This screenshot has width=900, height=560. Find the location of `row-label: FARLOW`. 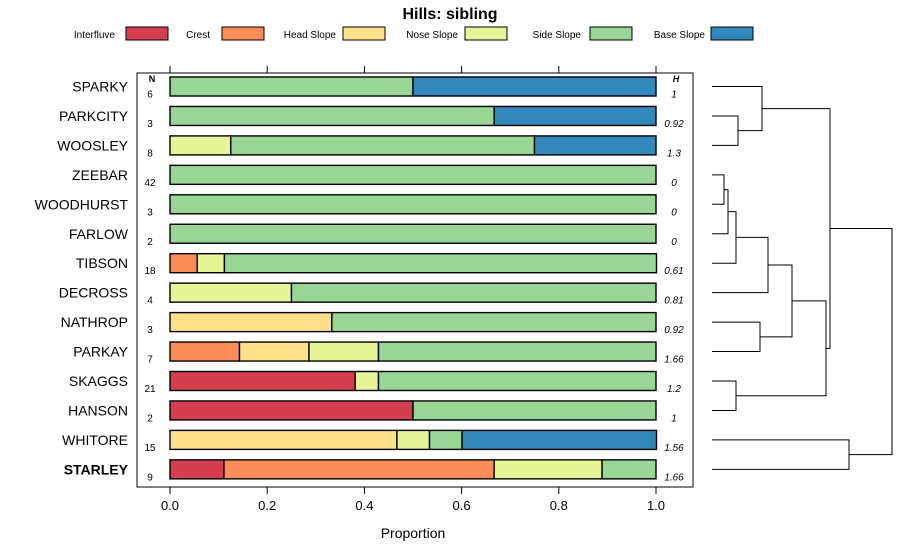

row-label: FARLOW is located at coordinates (99, 234).